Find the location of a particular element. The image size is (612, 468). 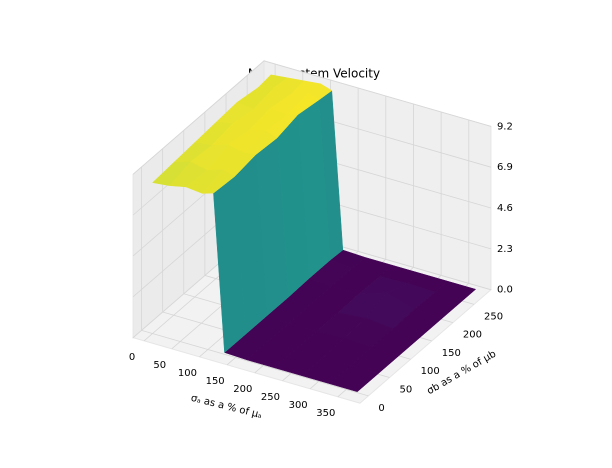

tick-label: 4.6 is located at coordinates (505, 208).